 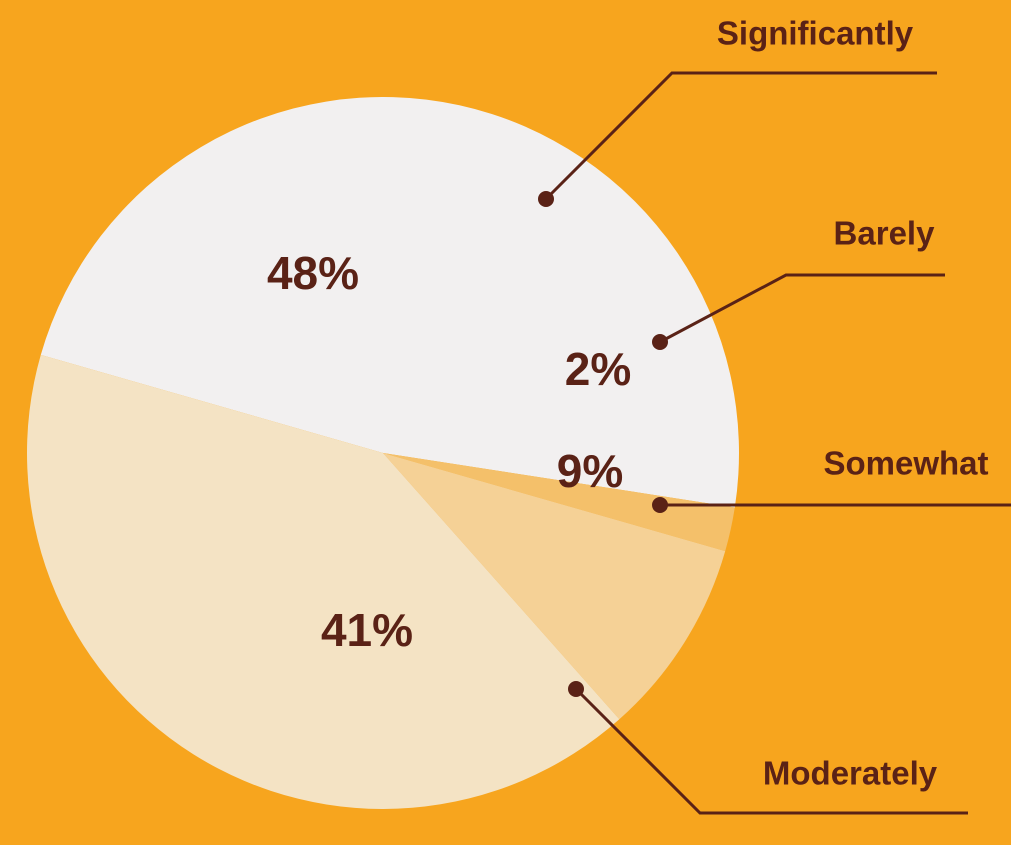 I want to click on leader-line-moderately, so click(x=771, y=751).